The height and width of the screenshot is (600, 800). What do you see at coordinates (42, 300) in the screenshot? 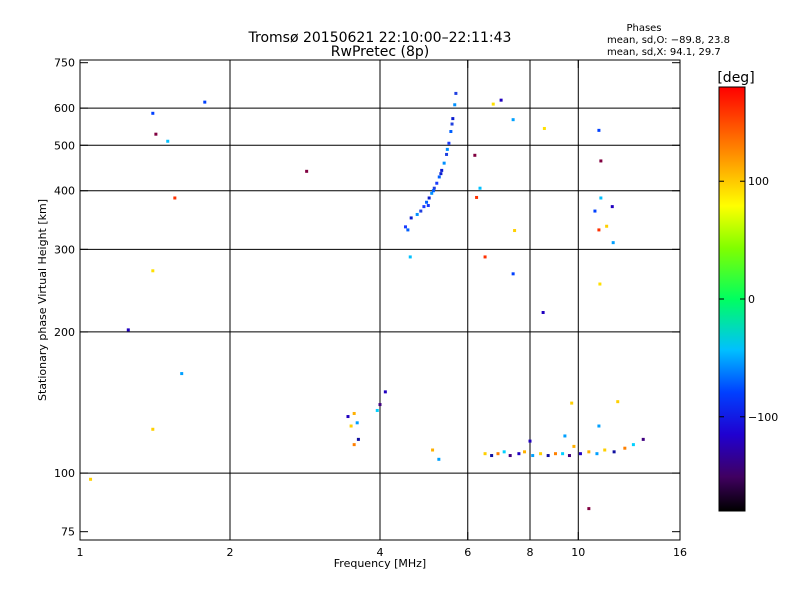
I see `y-axis-label: Stationary phase Virtual Height [km]` at bounding box center [42, 300].